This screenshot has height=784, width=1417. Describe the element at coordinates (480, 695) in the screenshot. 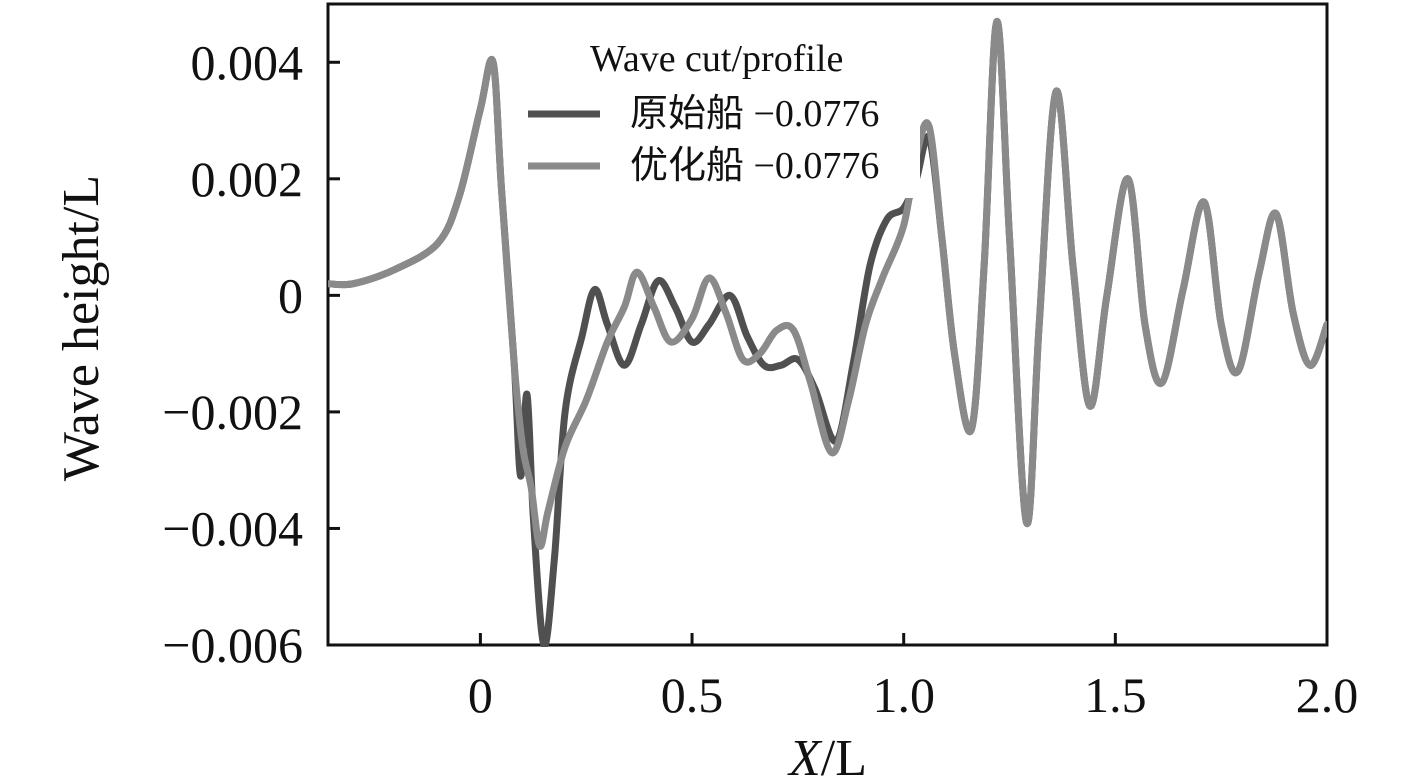

I see `x-tick-label: 0` at that location.